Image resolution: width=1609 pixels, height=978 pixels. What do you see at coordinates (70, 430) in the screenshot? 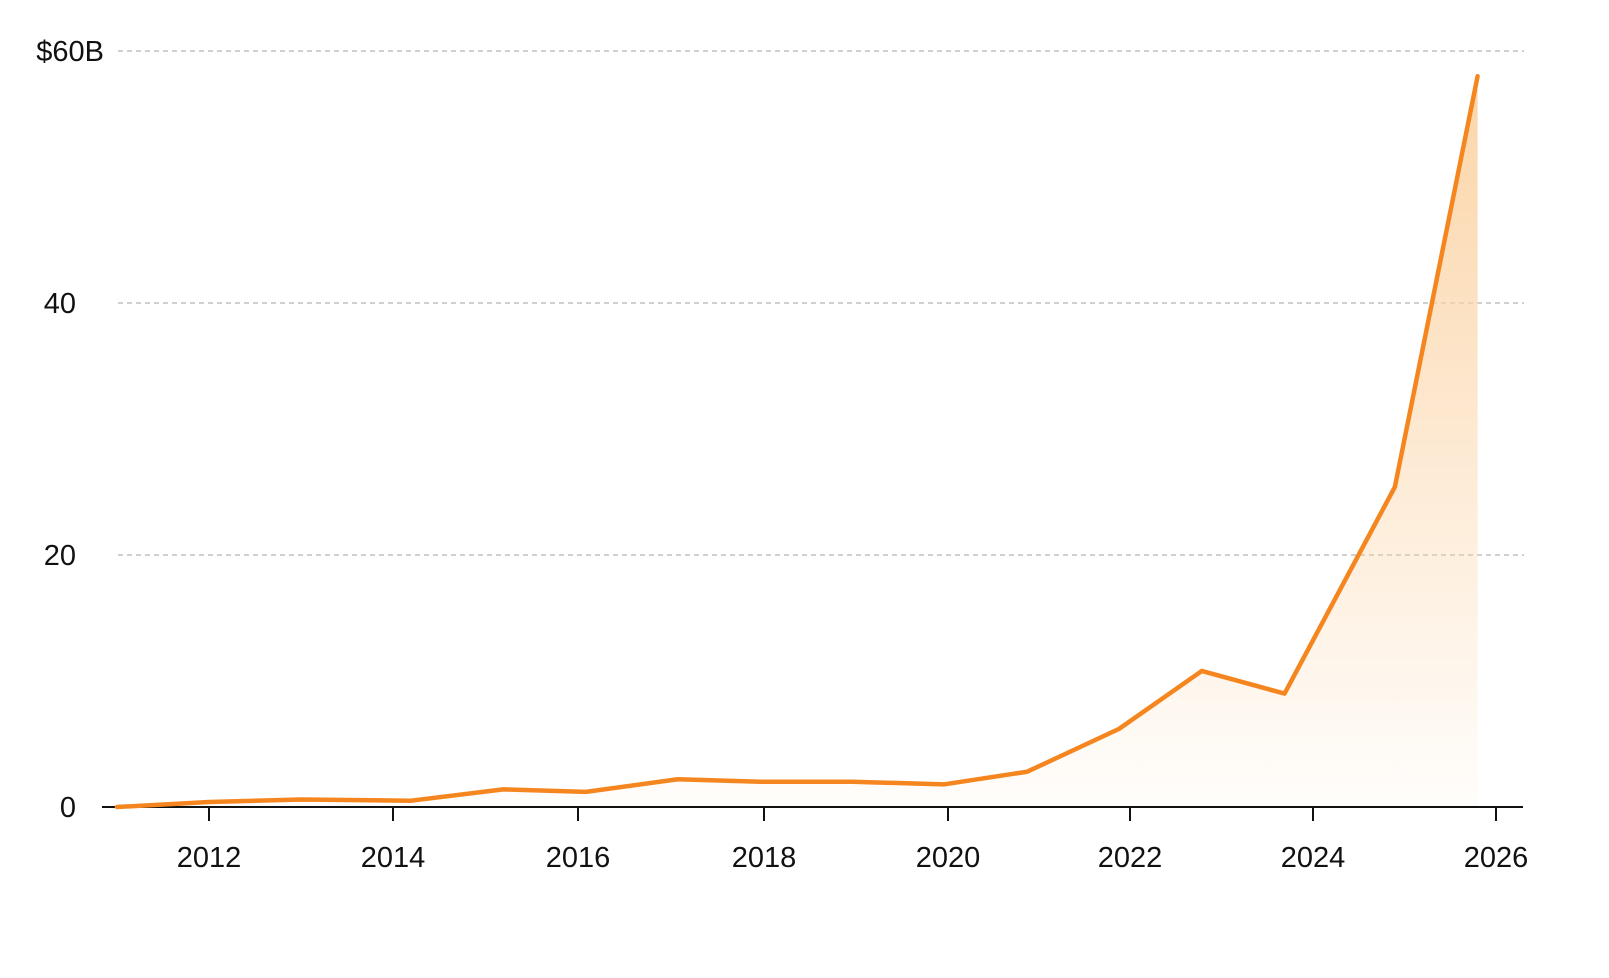
I see `y-axis-tick-labels: 0 20 40 $60B` at bounding box center [70, 430].